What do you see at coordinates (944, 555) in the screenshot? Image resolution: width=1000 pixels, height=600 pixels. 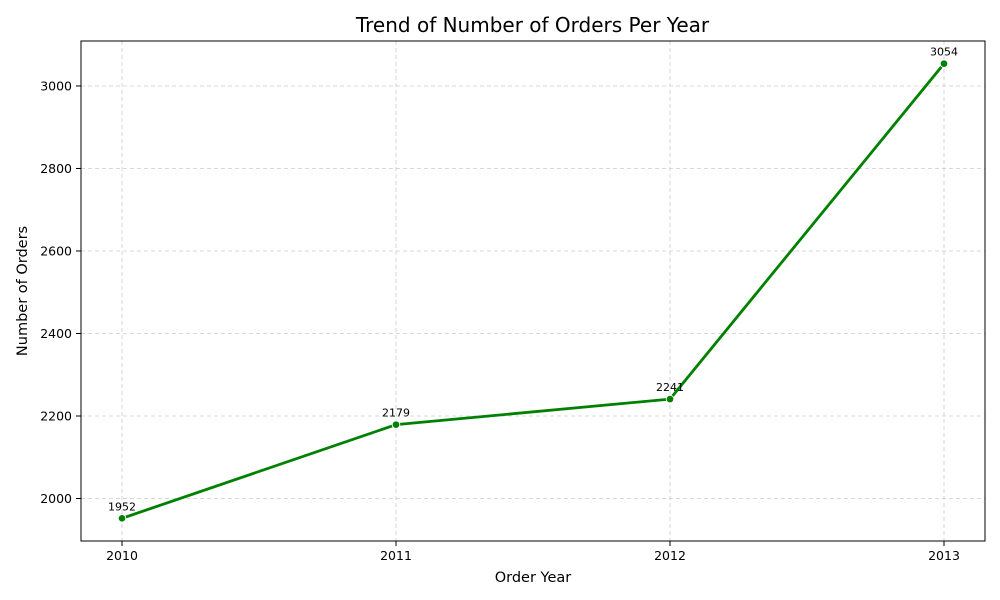 I see `x-tick-label: 2013` at bounding box center [944, 555].